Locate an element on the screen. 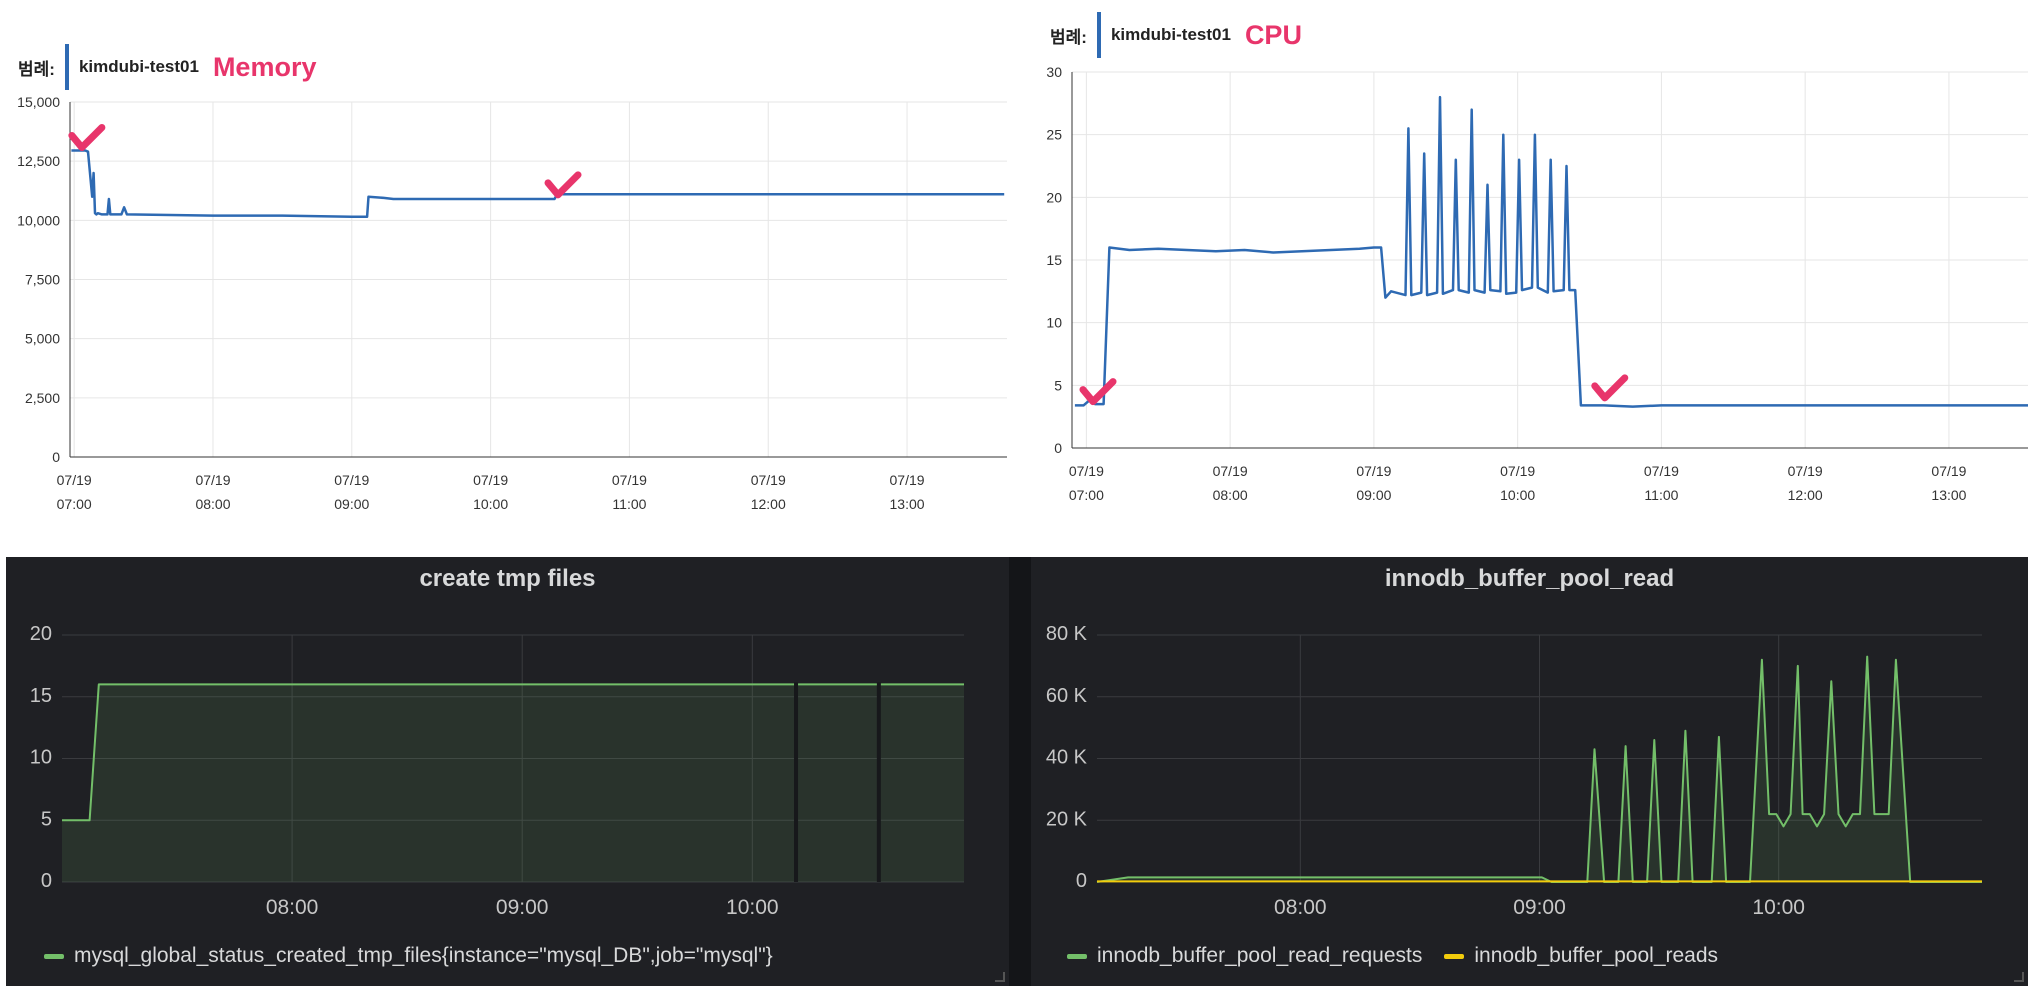 The height and width of the screenshot is (986, 2028). memory-legend: 범례: kimdubi-test01 Memory is located at coordinates (167, 67).